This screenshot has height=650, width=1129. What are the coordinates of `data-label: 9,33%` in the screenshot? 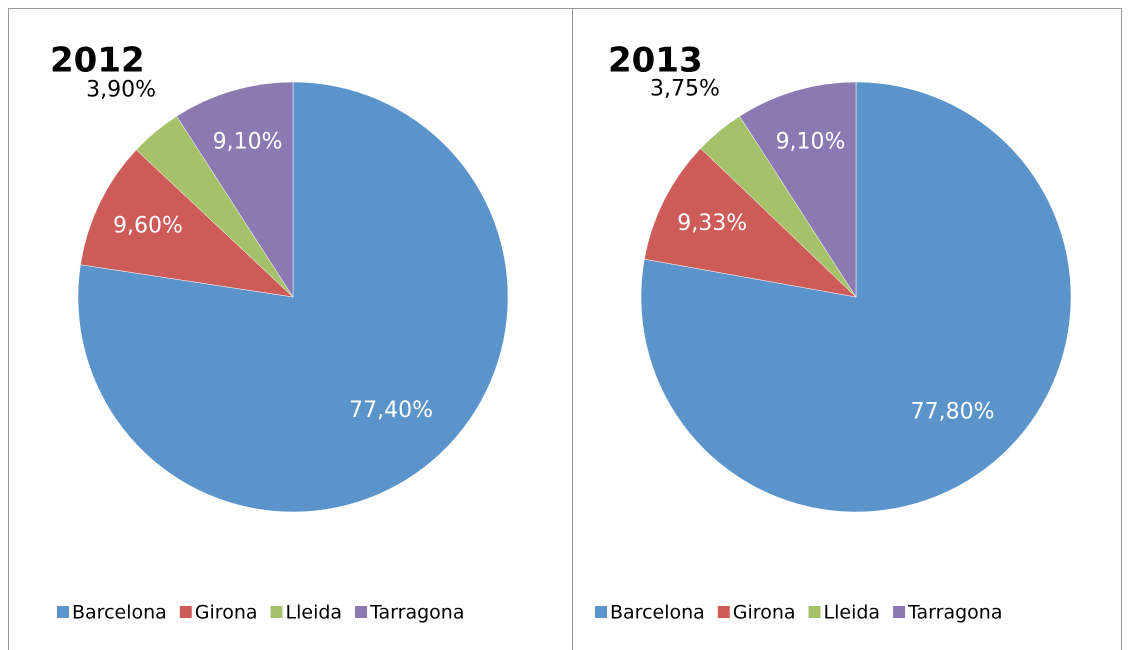 It's located at (712, 223).